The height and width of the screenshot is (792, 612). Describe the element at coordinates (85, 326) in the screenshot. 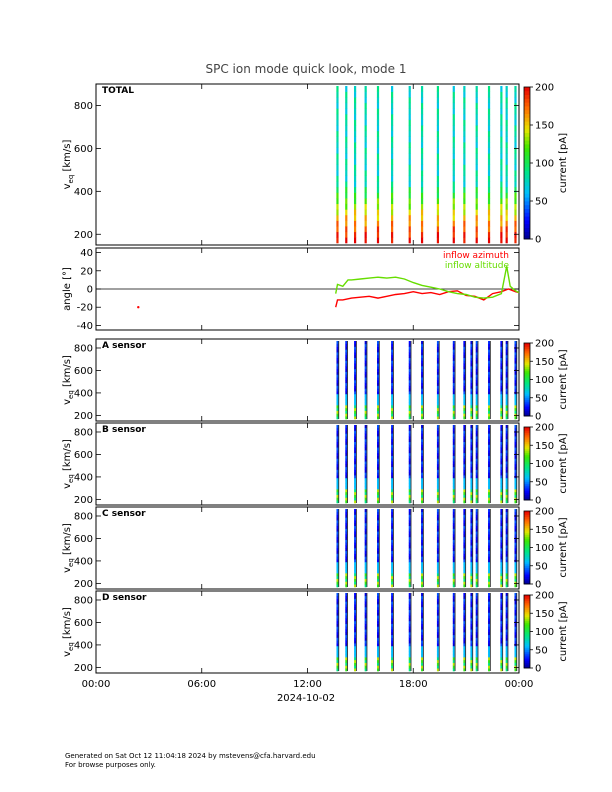

I see `y-tick-label: -40` at that location.